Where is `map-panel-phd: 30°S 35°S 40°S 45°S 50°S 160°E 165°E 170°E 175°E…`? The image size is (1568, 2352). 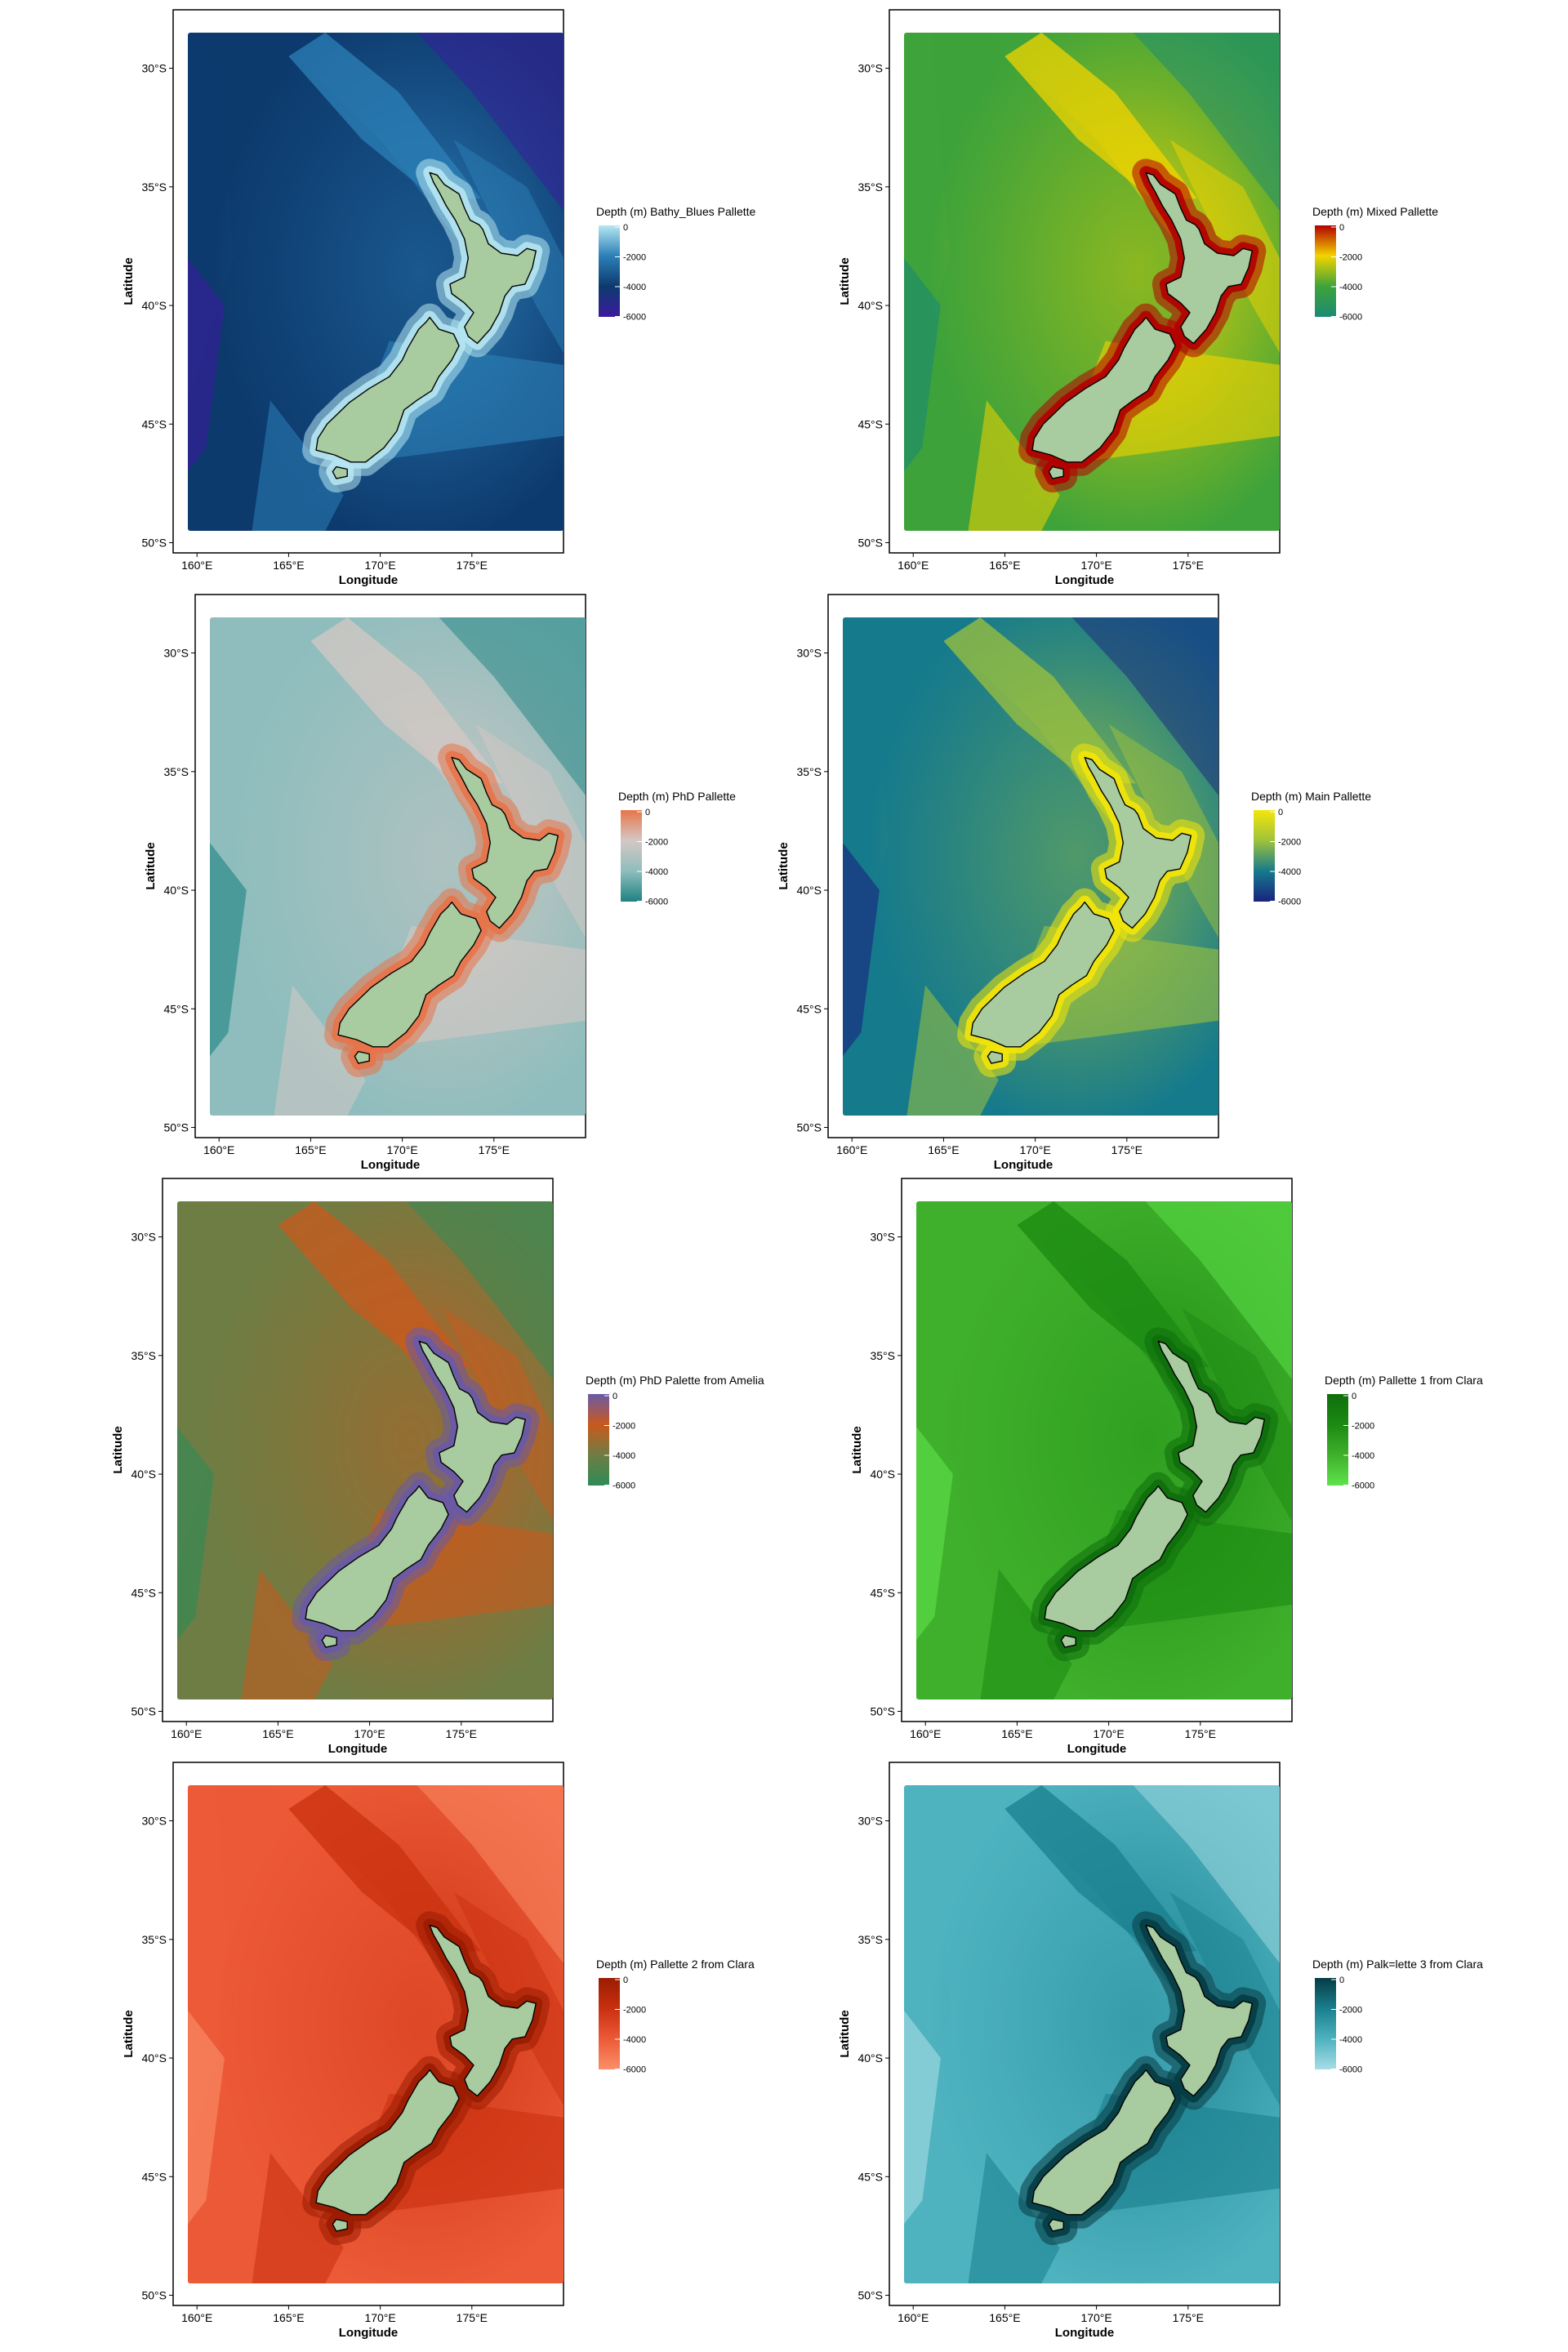
map-panel-phd: 30°S 35°S 40°S 45°S 50°S 160°E 165°E 170°E 175°E… is located at coordinates (461, 883).